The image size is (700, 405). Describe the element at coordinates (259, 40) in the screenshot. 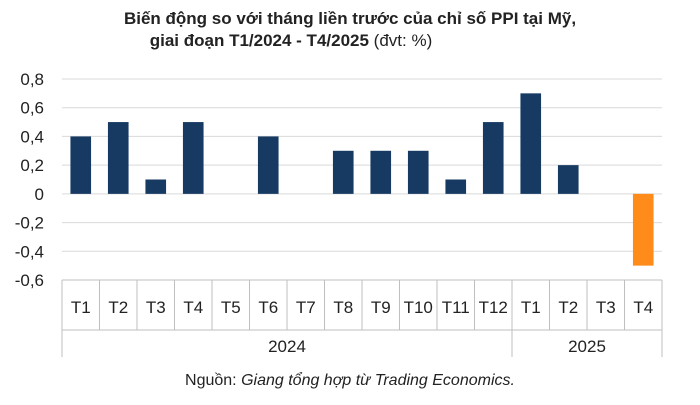

I see `chart-title-period: giai đoạn T1/2024 - T4/2025` at that location.